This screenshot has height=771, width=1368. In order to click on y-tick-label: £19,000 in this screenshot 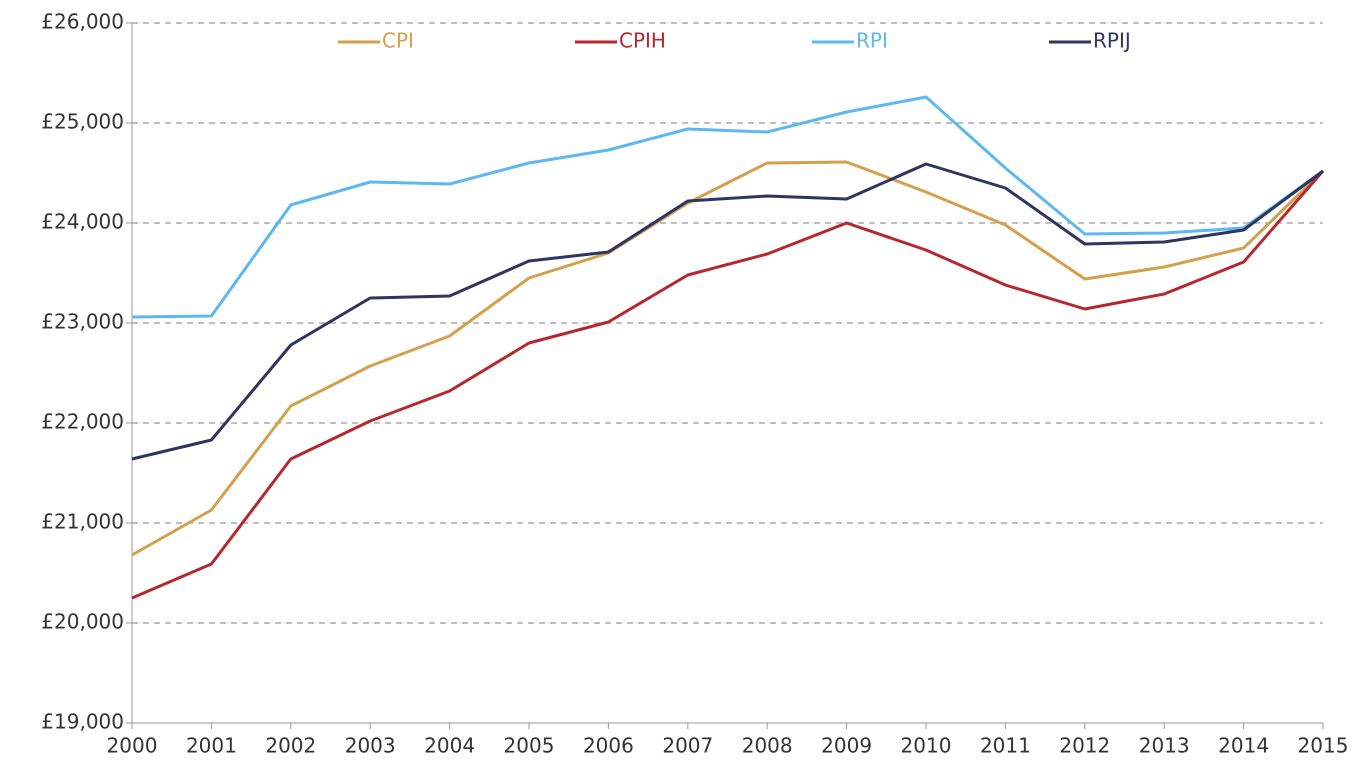, I will do `click(82, 722)`.